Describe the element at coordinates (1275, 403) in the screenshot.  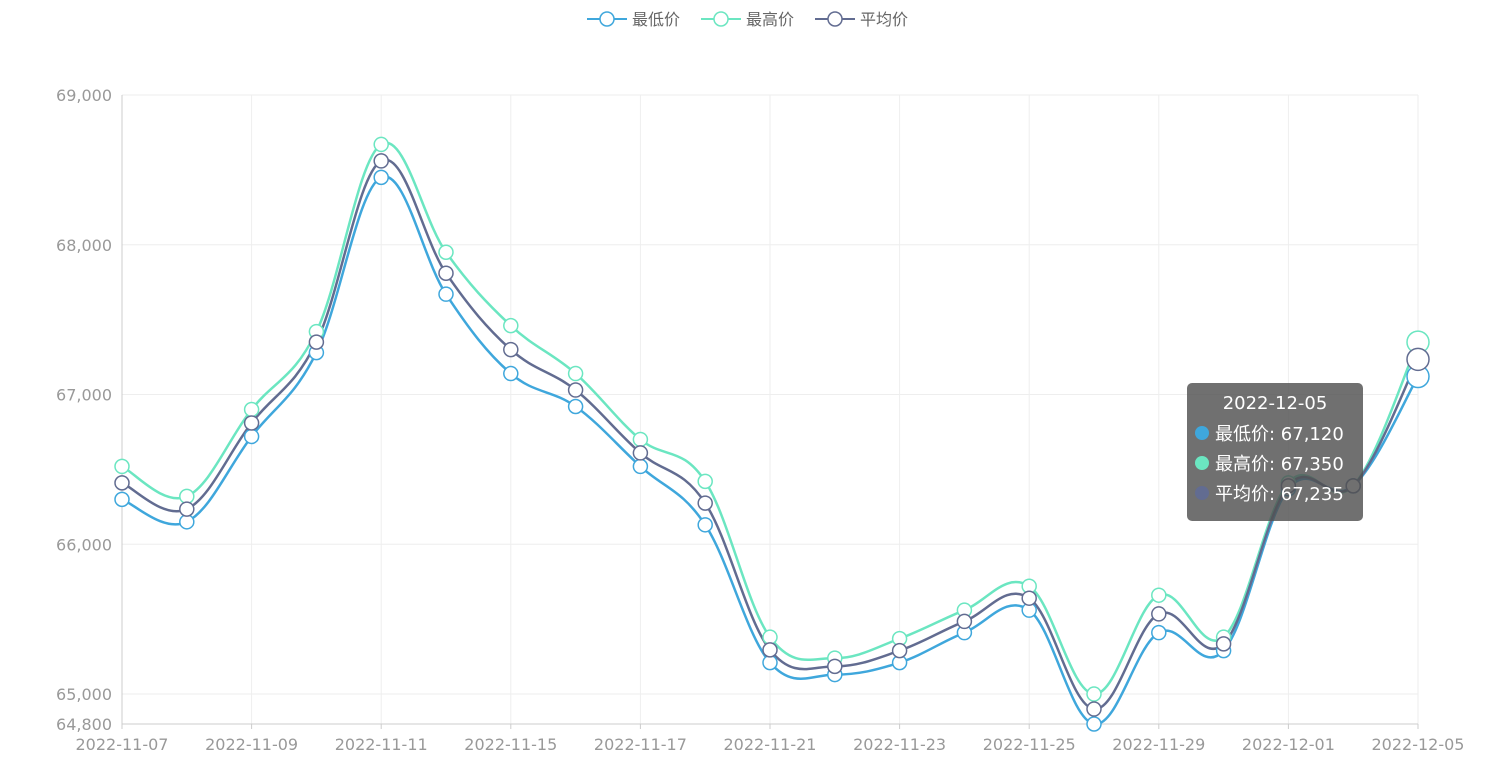
I see `tooltip-title: 2022-12-05` at that location.